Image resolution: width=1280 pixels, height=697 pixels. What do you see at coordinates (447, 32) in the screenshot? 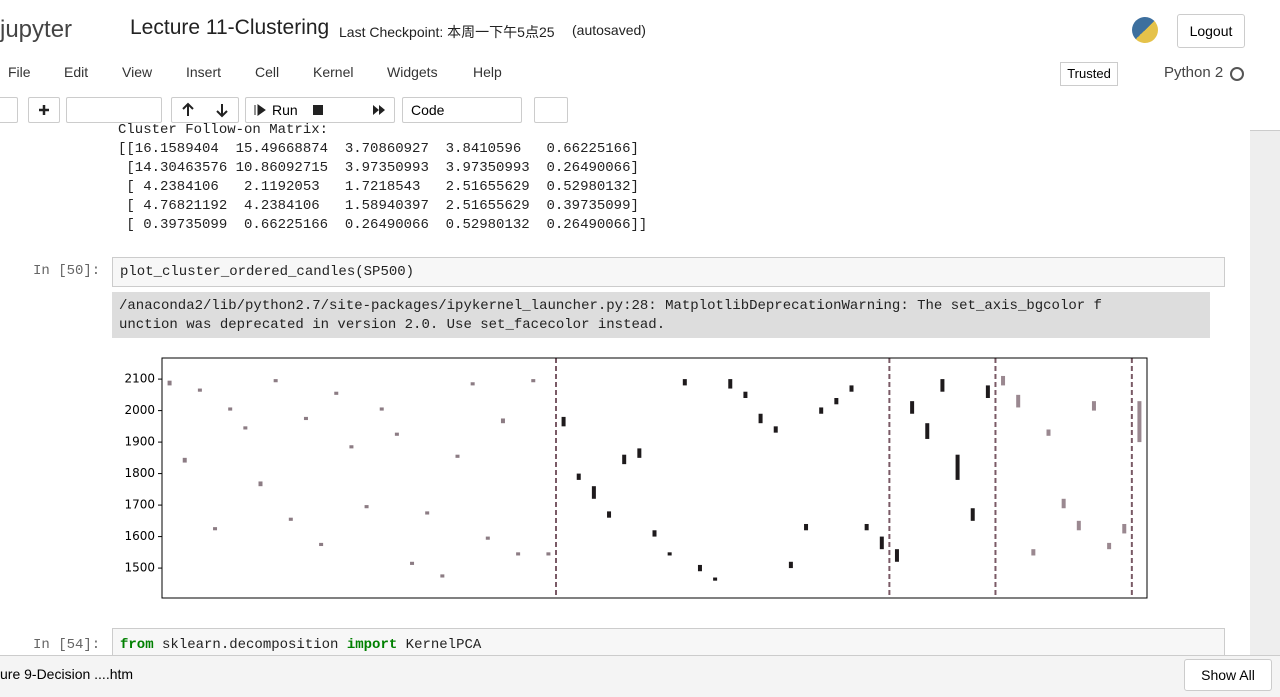
I see `checkpoint: Last Checkpoint: 本周一下午5点25` at bounding box center [447, 32].